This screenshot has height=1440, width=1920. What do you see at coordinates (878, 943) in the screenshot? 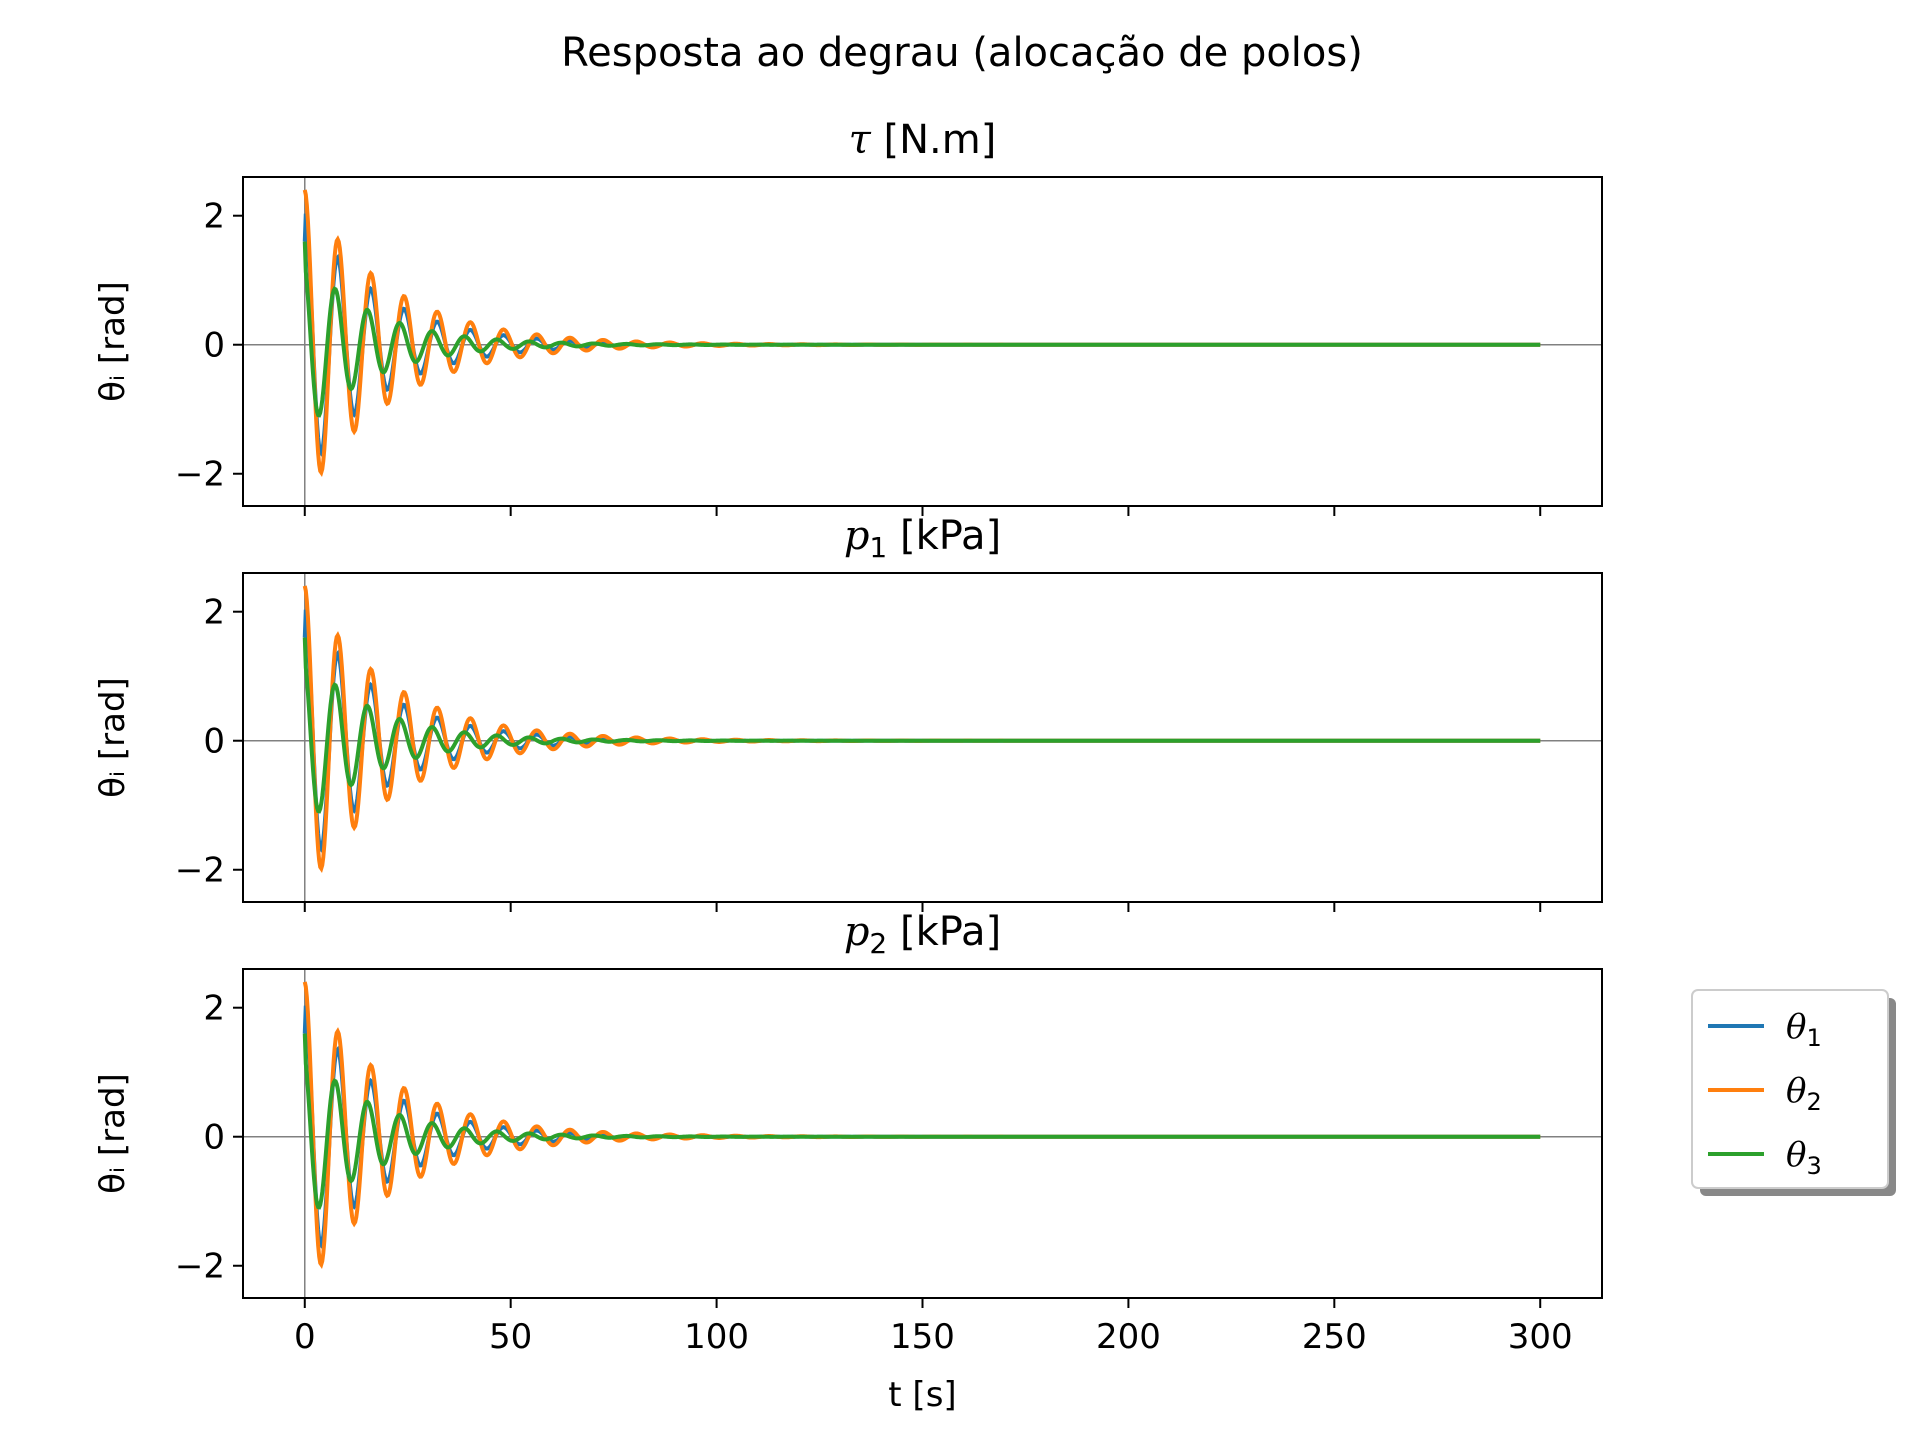
I see `title-subscript: 2` at bounding box center [878, 943].